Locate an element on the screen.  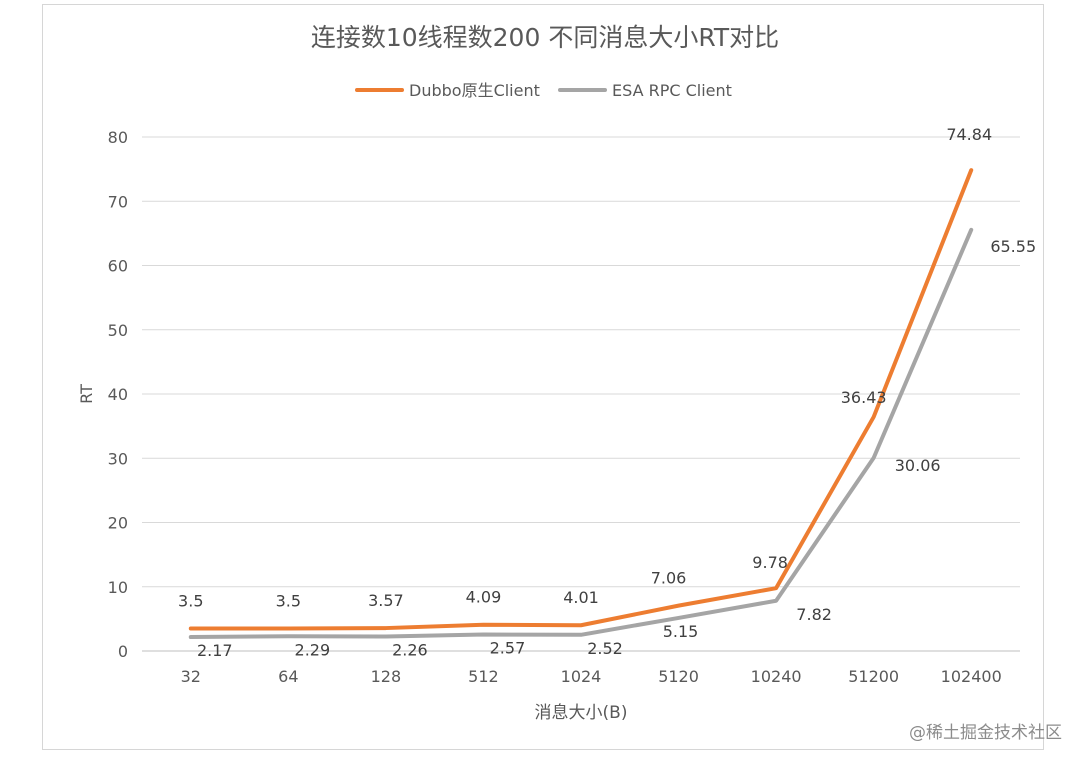
x-axis-title: 消息大小(B) is located at coordinates (581, 713).